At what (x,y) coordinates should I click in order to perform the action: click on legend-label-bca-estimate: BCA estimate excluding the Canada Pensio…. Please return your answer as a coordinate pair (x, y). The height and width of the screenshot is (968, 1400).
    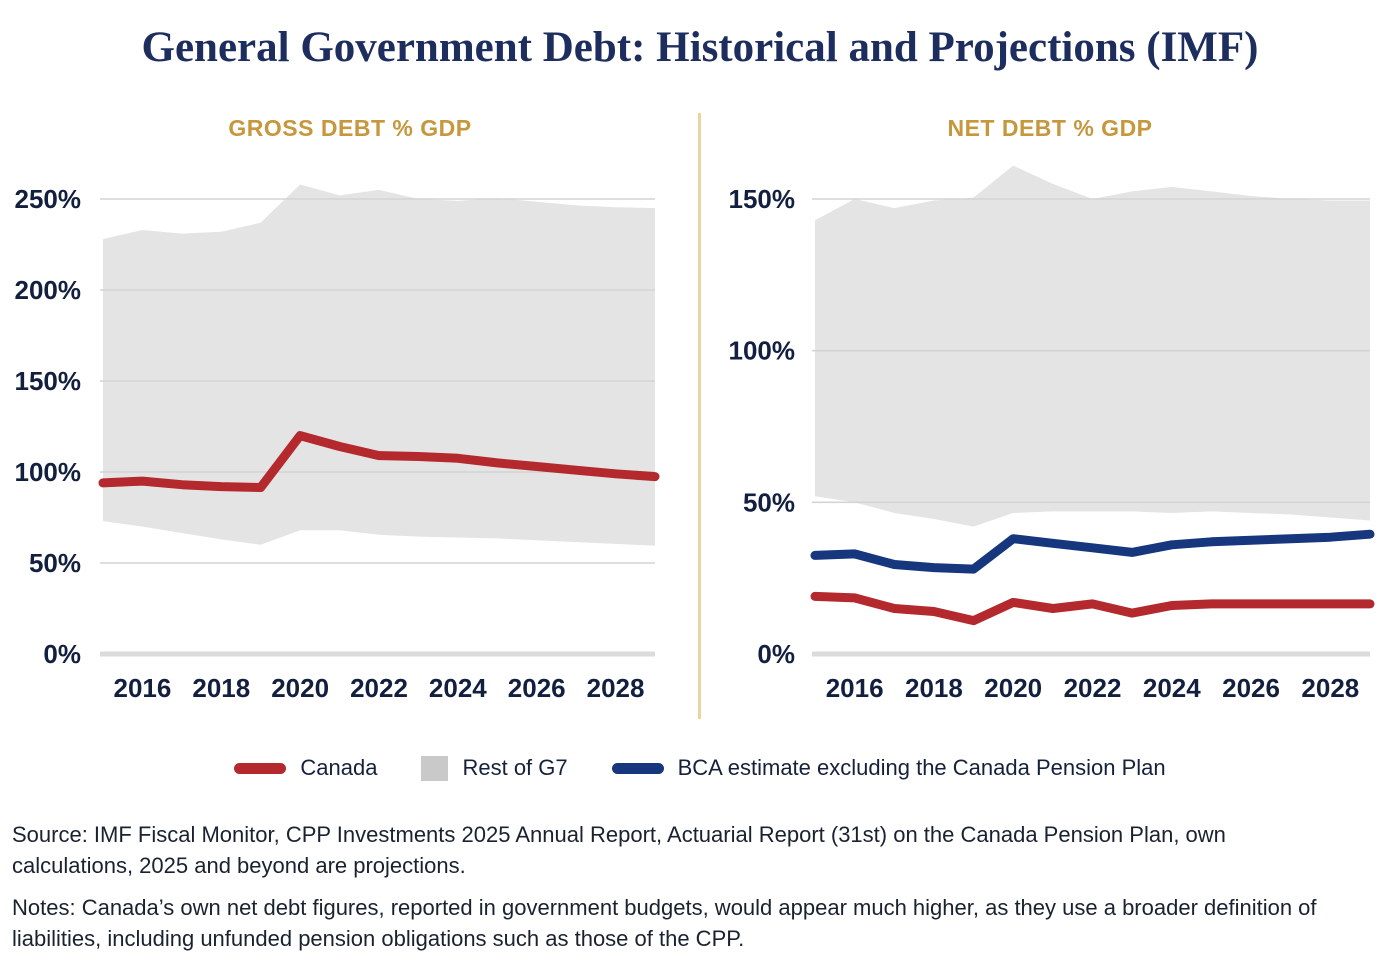
    Looking at the image, I should click on (921, 768).